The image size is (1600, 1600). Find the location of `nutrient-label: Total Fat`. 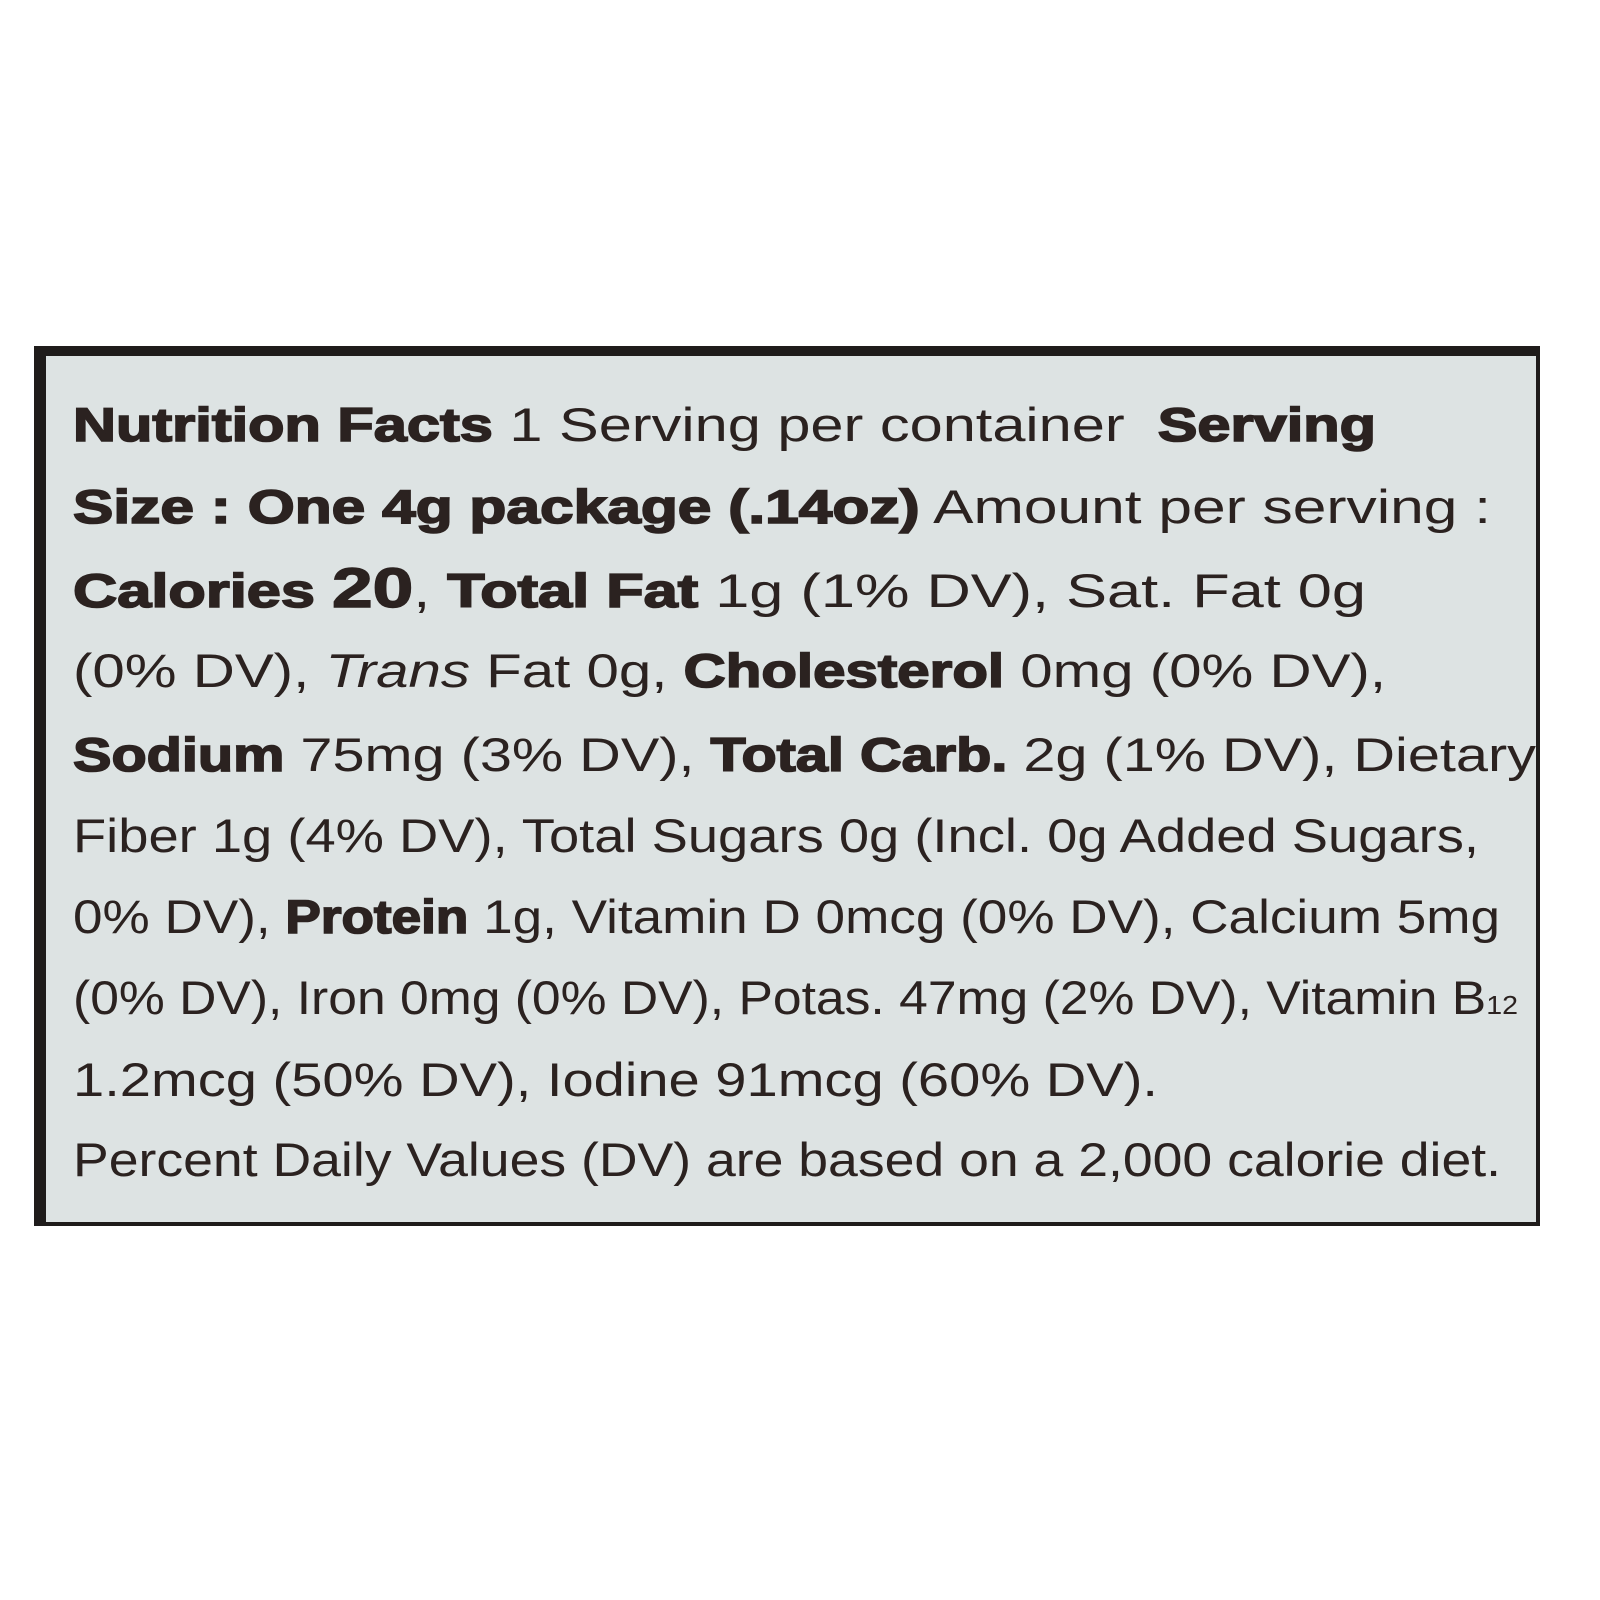

nutrient-label: Total Fat is located at coordinates (572, 590).